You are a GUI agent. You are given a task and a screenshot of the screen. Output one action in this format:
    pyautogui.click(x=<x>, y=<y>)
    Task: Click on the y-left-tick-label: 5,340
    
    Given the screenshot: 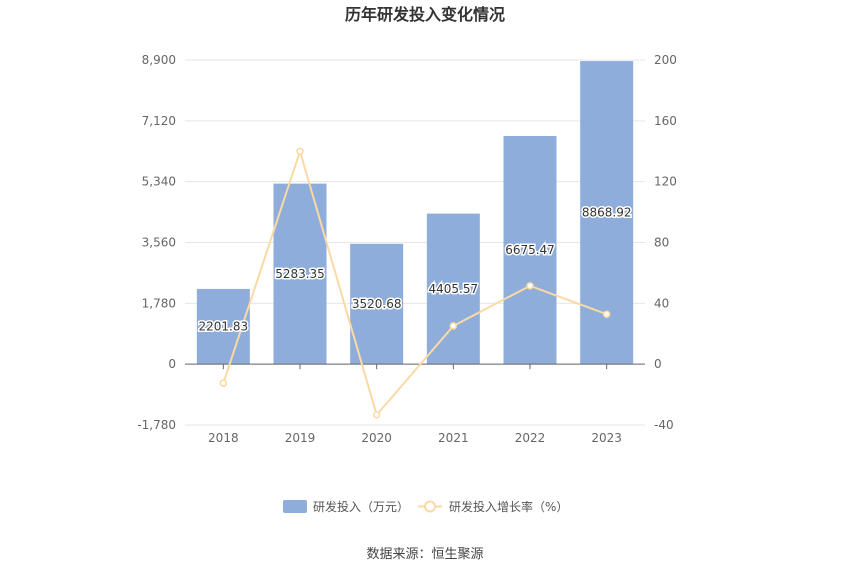 What is the action you would take?
    pyautogui.click(x=159, y=182)
    